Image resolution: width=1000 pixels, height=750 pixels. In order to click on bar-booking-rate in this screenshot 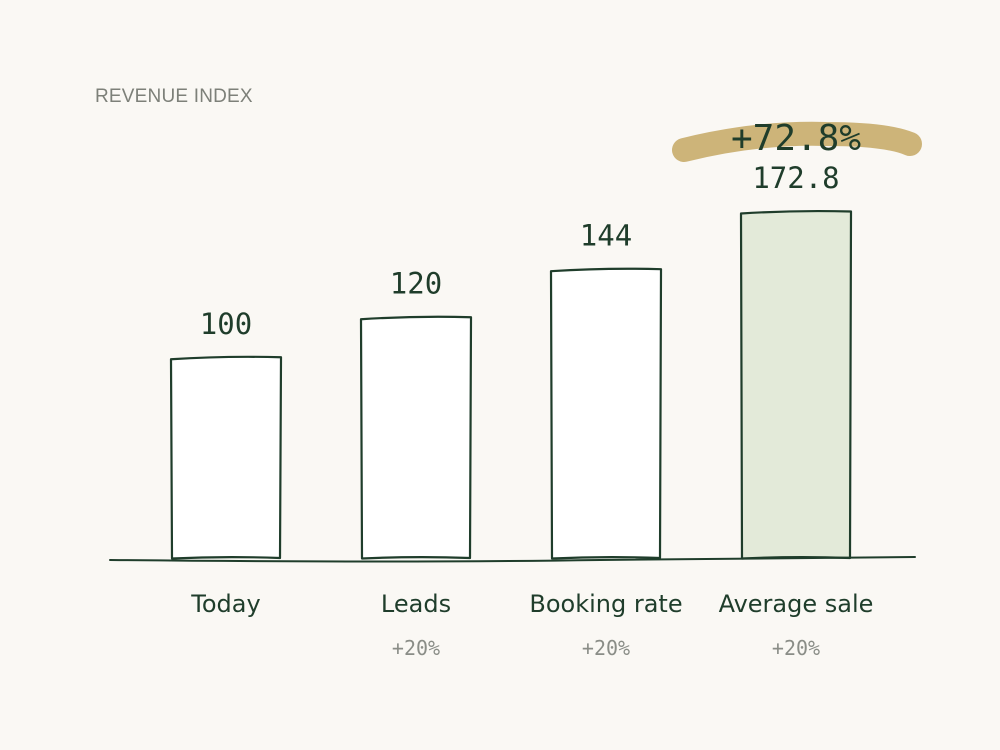, I will do `click(606, 413)`.